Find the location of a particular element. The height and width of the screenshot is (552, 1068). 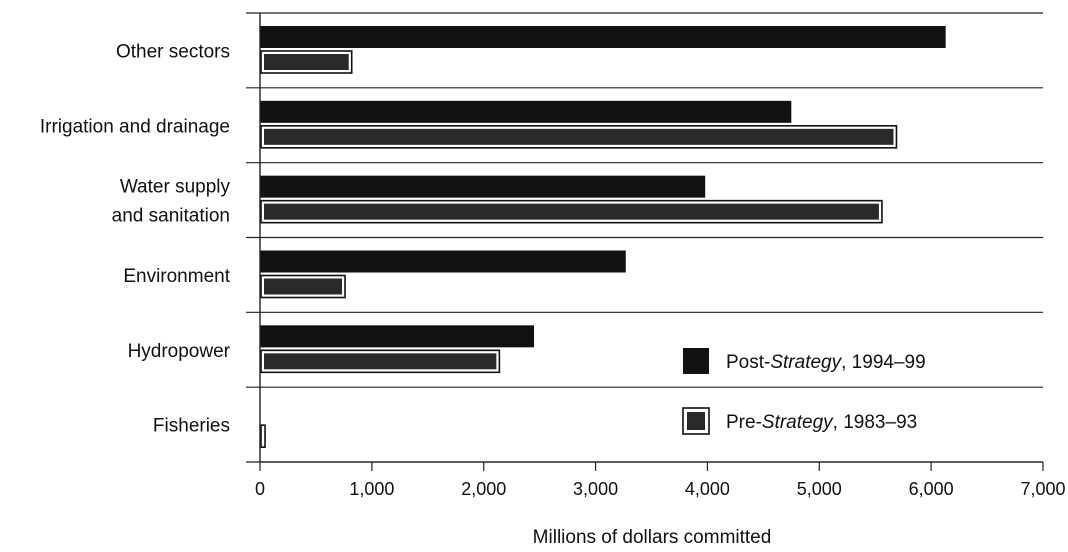

bar-outline is located at coordinates (263, 436).